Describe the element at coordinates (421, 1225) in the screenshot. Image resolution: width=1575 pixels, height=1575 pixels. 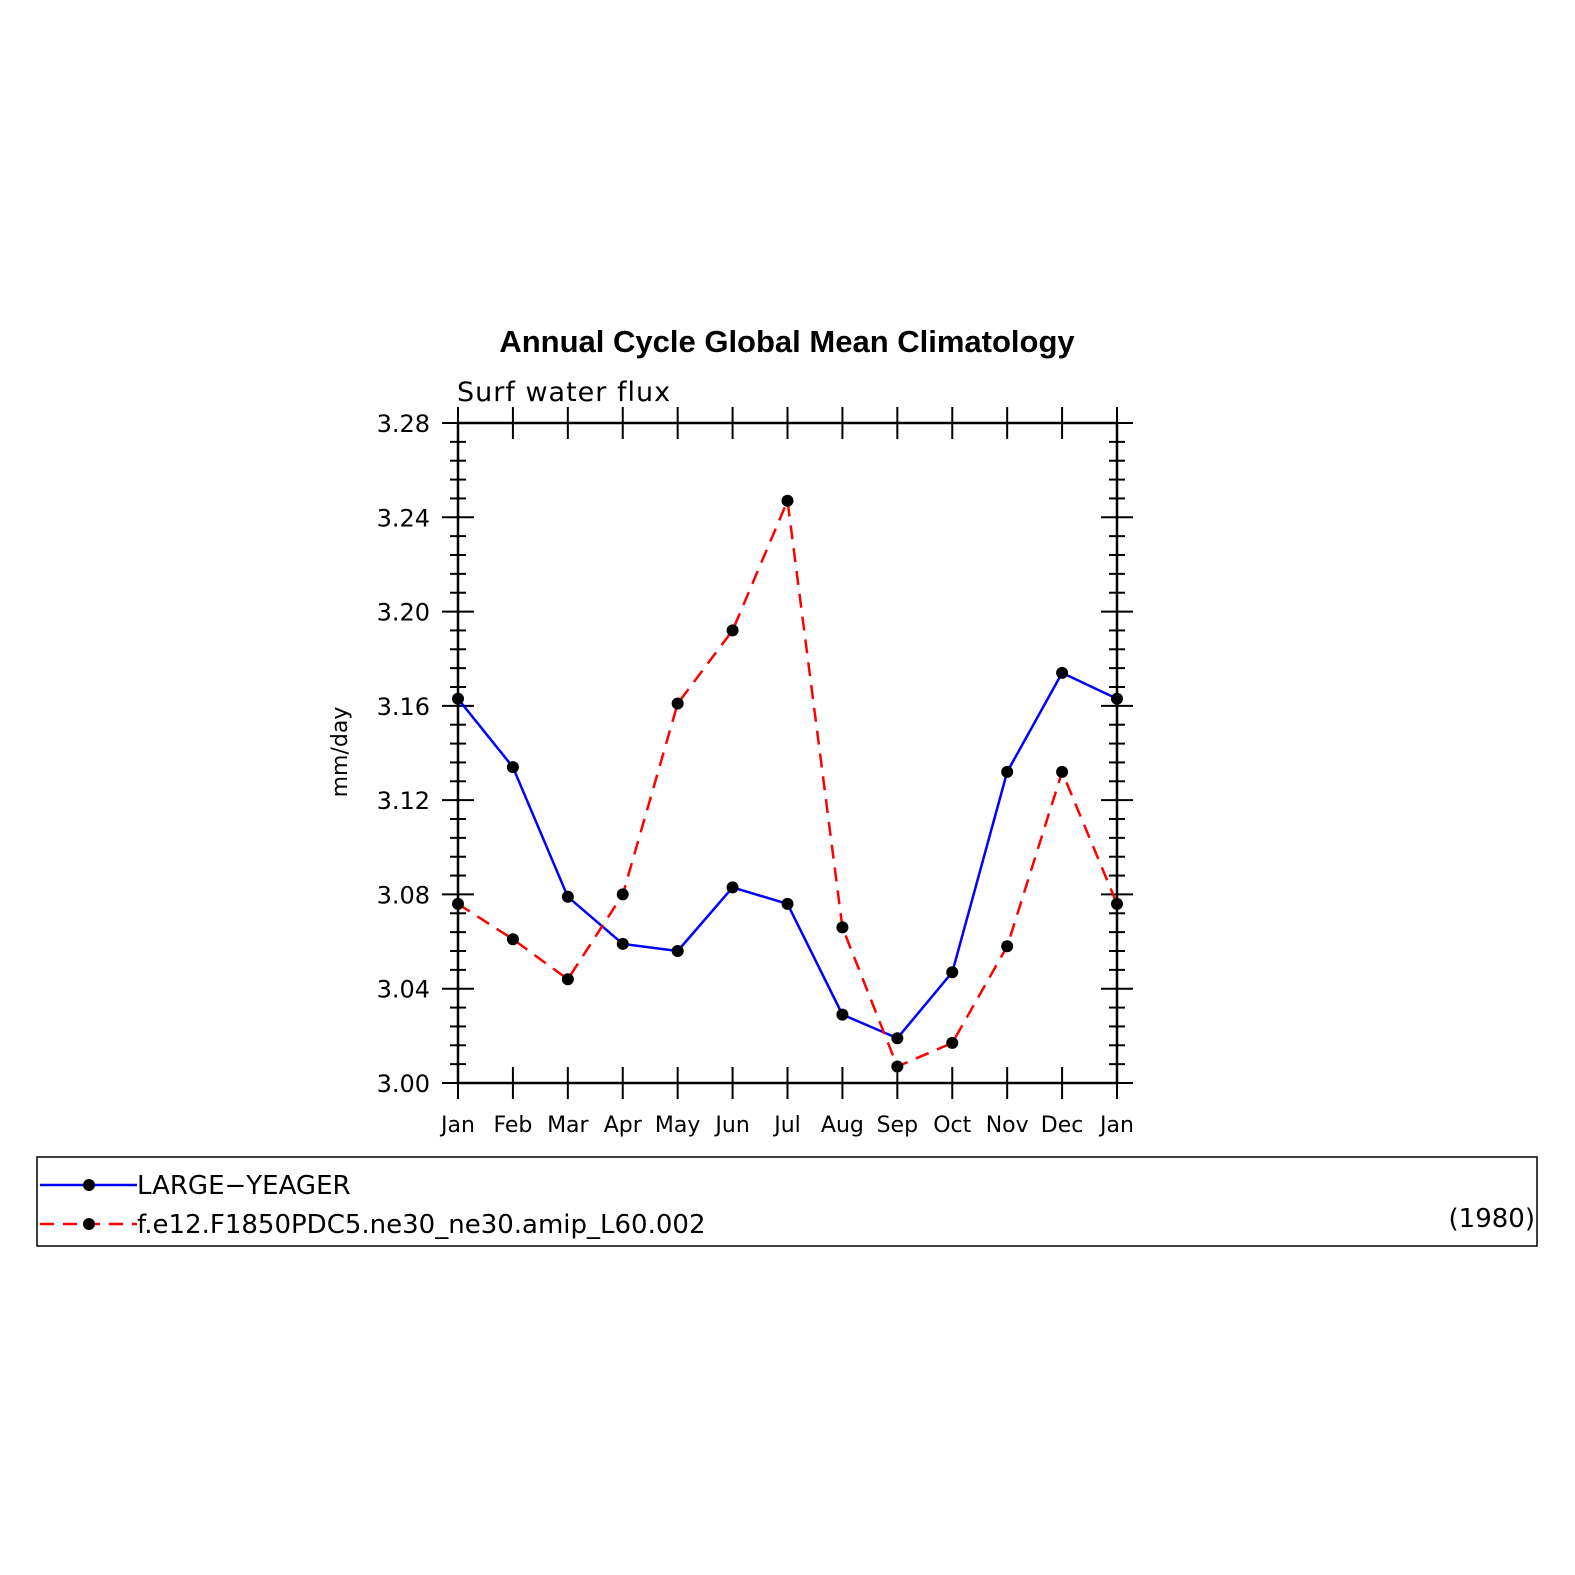
I see `legend-label-2: f.e12.F1850PDC5.ne30_ne30.amip_L60.002` at that location.